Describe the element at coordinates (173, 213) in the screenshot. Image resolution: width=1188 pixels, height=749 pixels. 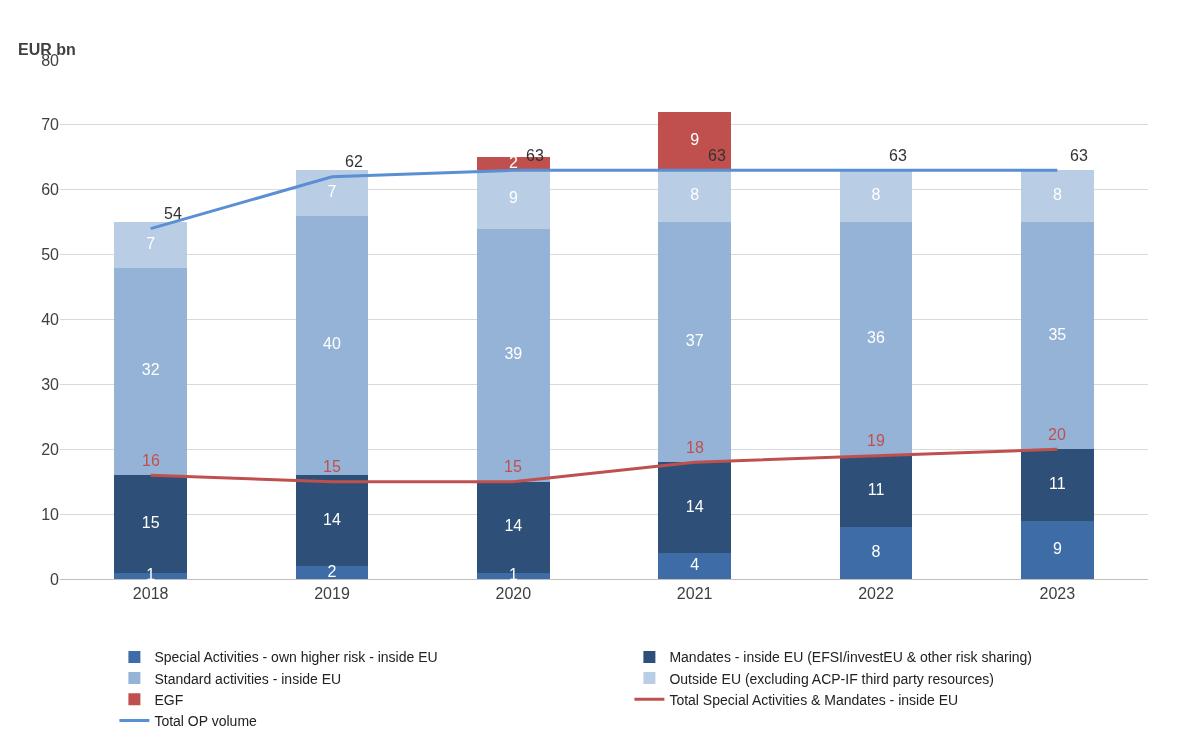
I see `data-label: 54` at that location.